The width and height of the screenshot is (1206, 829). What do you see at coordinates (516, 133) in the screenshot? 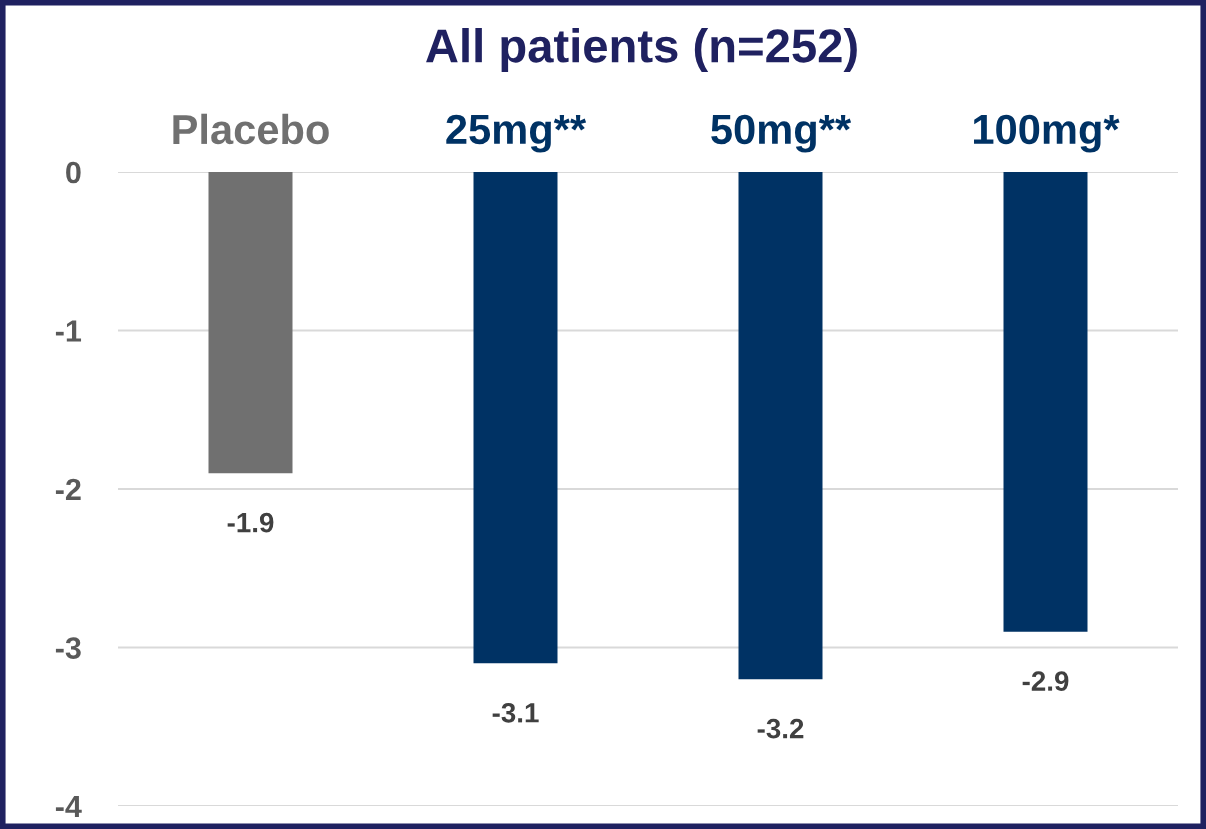
I see `x-tick-label: 25mg**` at bounding box center [516, 133].